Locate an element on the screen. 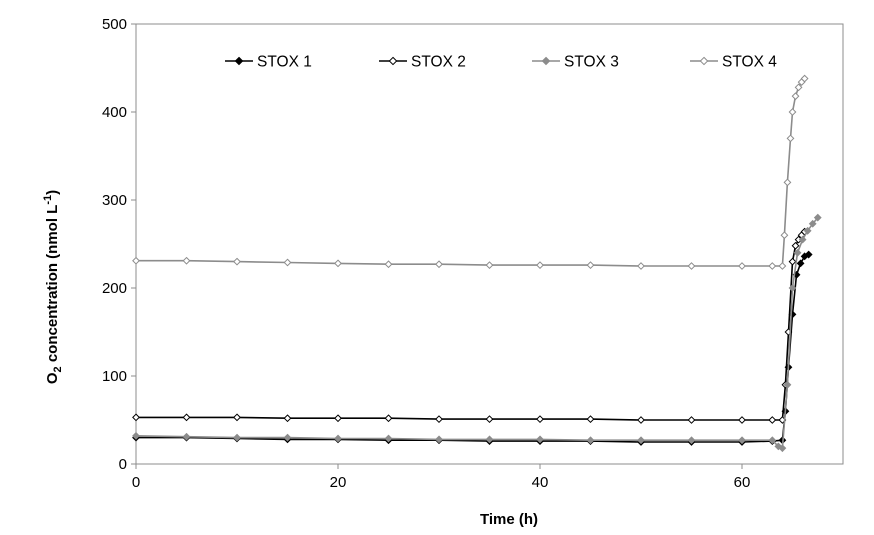  y-axis-title: O2 concentration (nmol L-1) is located at coordinates (53, 287).